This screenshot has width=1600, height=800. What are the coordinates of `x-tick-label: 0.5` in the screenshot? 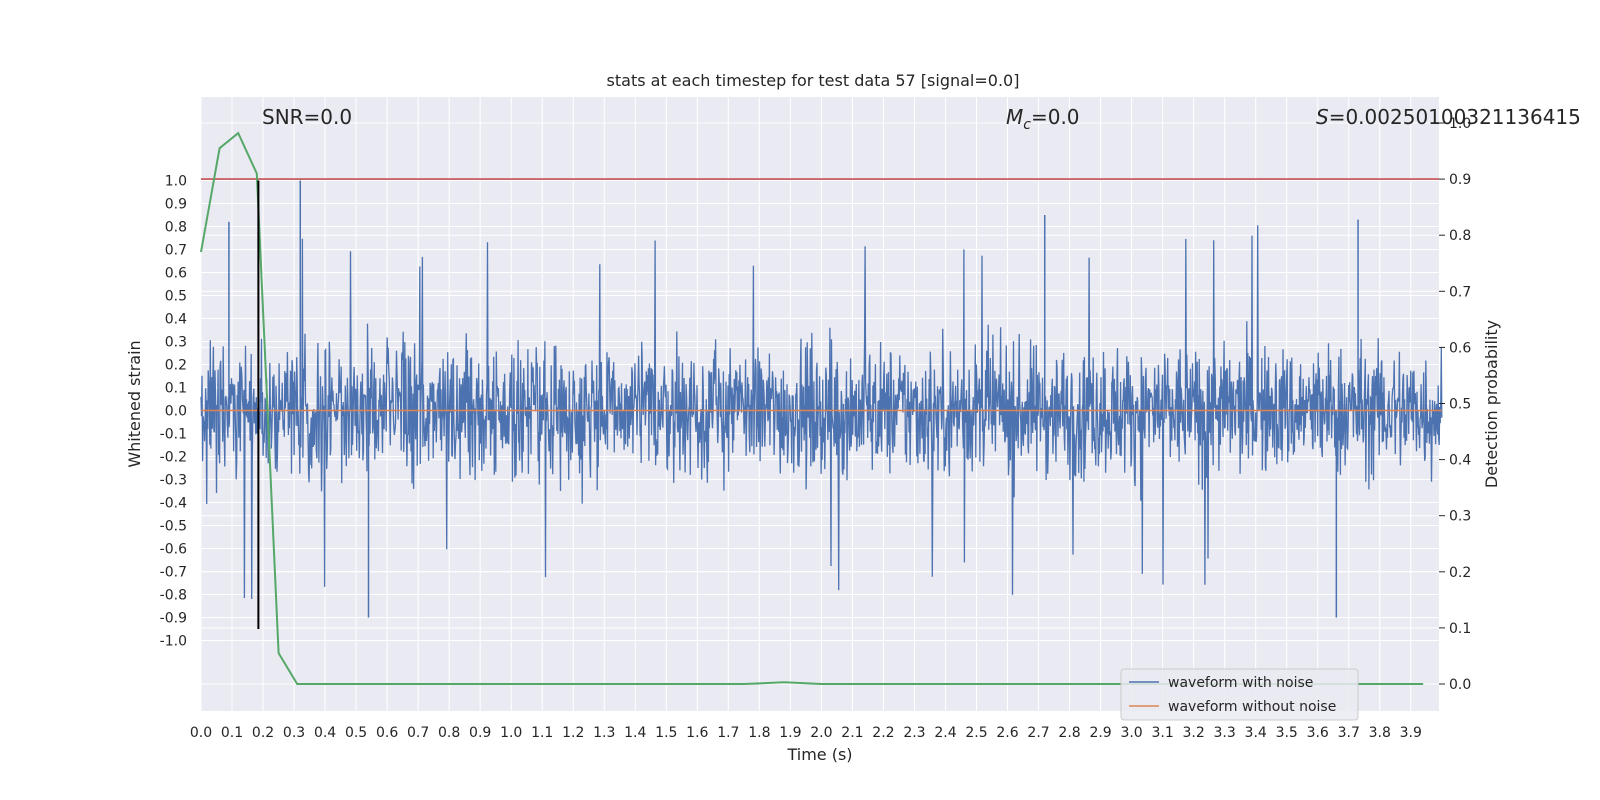 It's located at (356, 733).